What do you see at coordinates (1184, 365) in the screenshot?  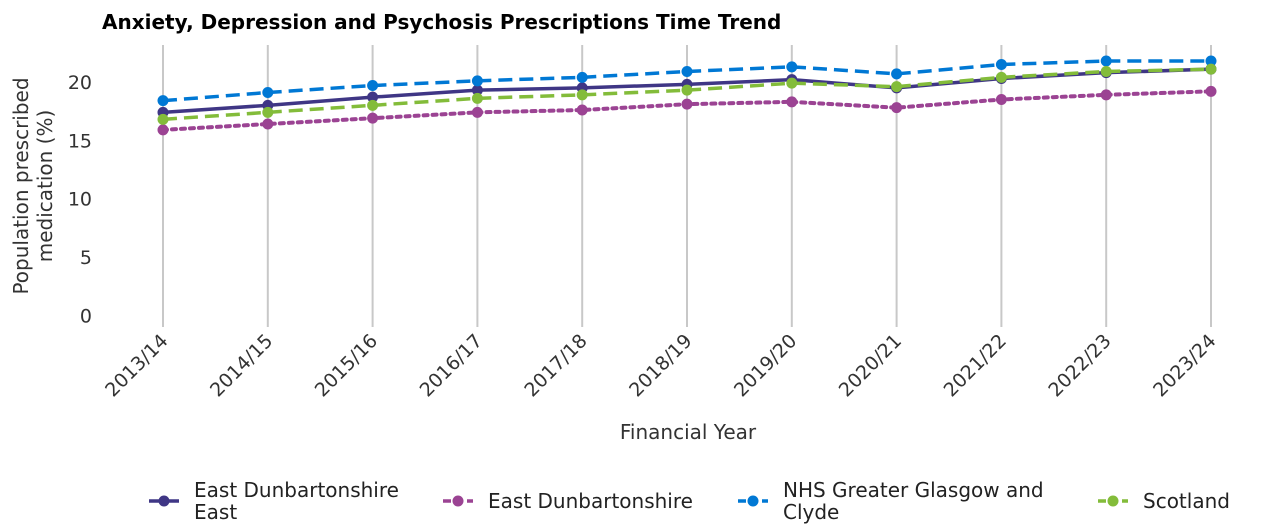 I see `x-tick-label: 2023/24` at bounding box center [1184, 365].